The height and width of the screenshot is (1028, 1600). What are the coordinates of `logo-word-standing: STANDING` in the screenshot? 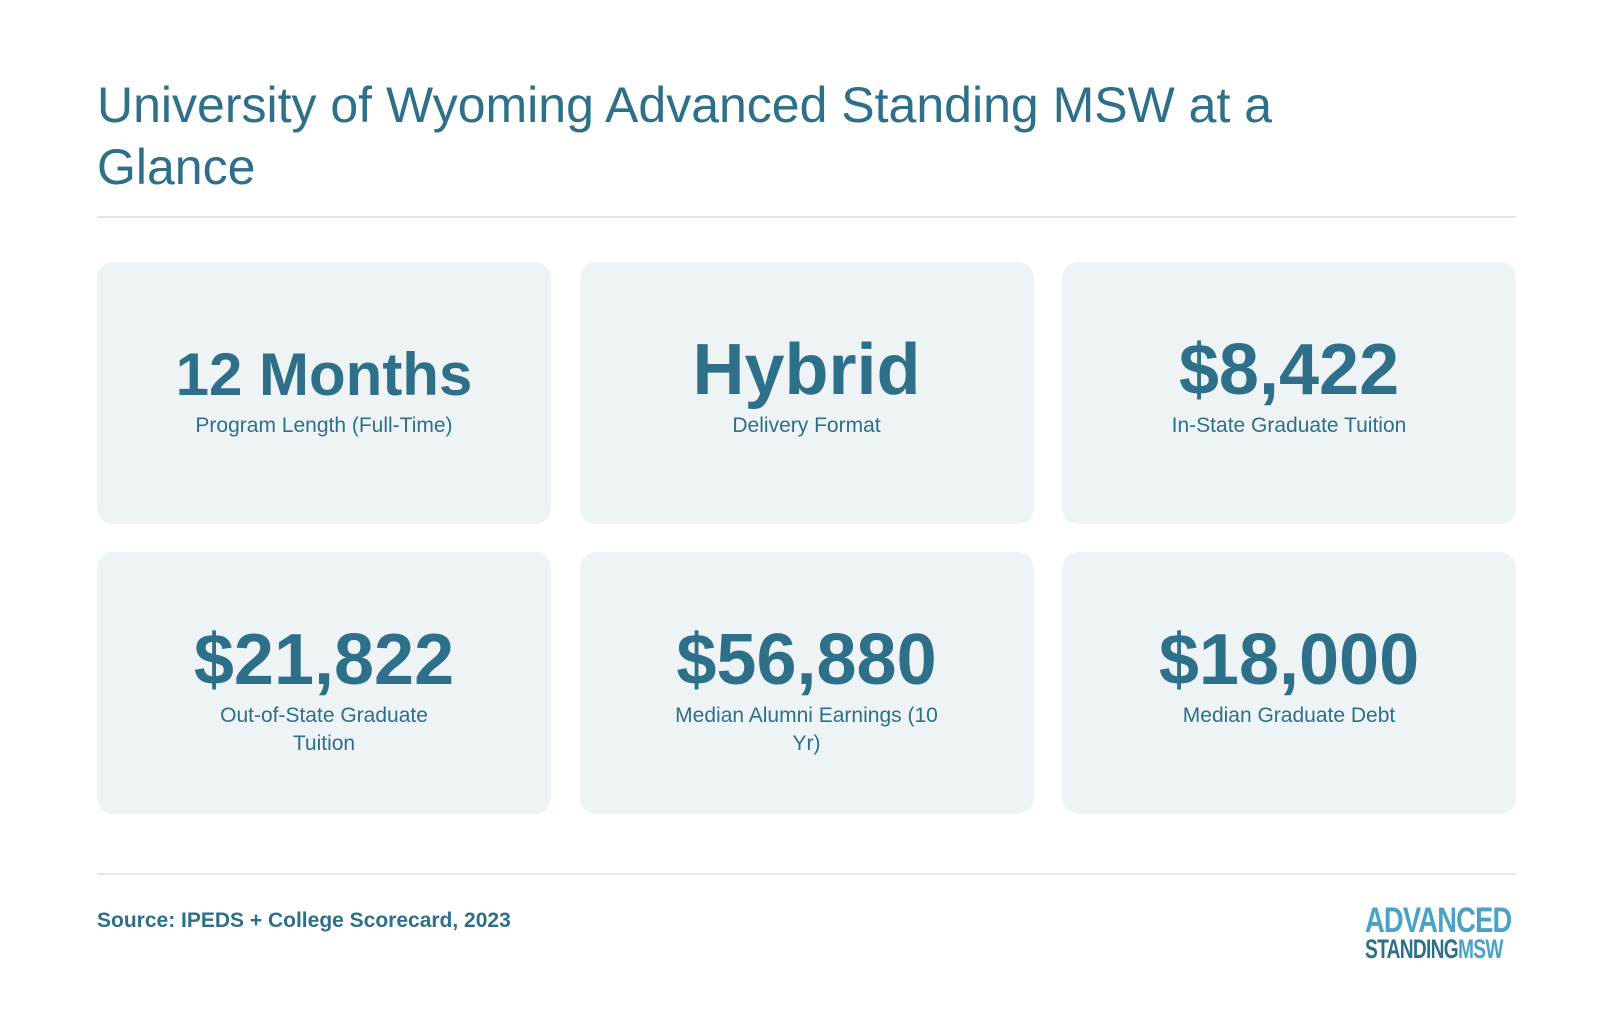 It's located at (1412, 949).